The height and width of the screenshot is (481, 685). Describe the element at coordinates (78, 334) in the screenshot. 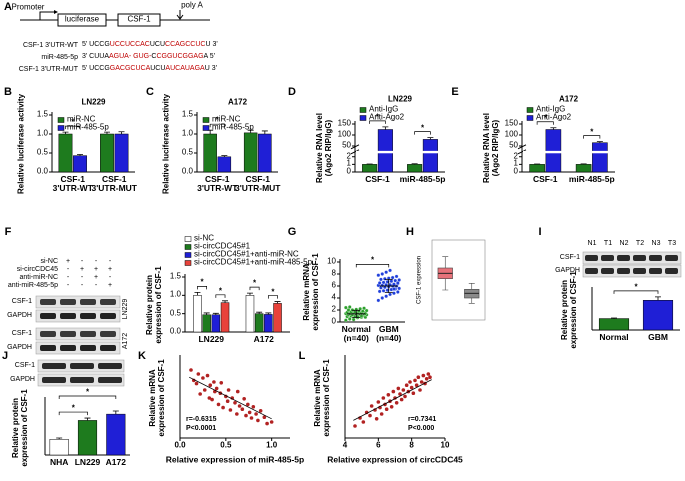

I see `blot-frame` at that location.